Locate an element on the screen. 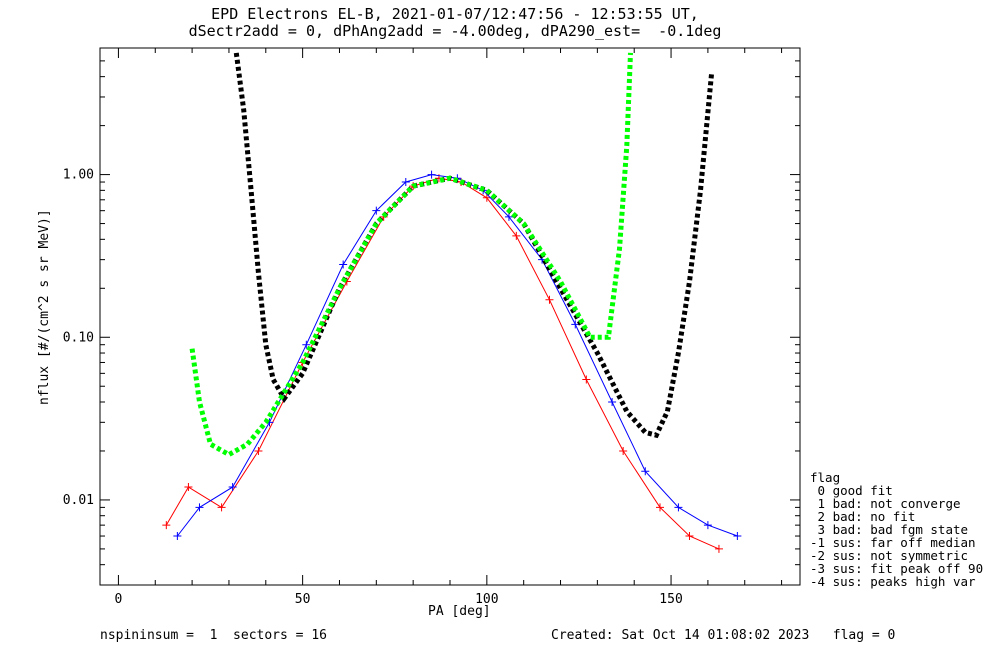 Image resolution: width=1000 pixels, height=650 pixels. legend-item: 2 bad: no fit is located at coordinates (863, 516).